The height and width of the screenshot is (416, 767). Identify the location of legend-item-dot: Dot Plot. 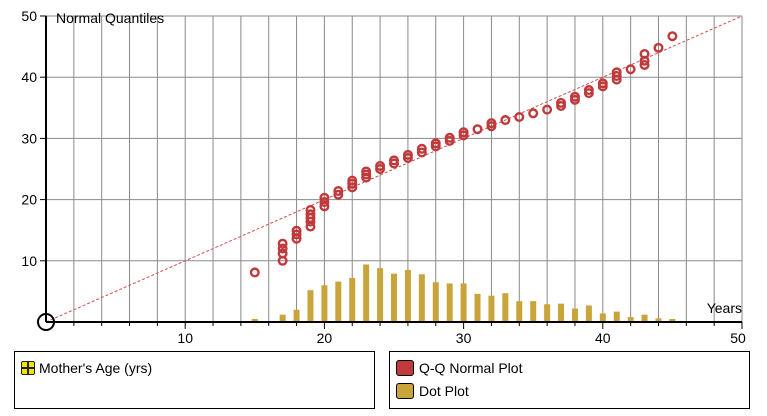
(432, 391).